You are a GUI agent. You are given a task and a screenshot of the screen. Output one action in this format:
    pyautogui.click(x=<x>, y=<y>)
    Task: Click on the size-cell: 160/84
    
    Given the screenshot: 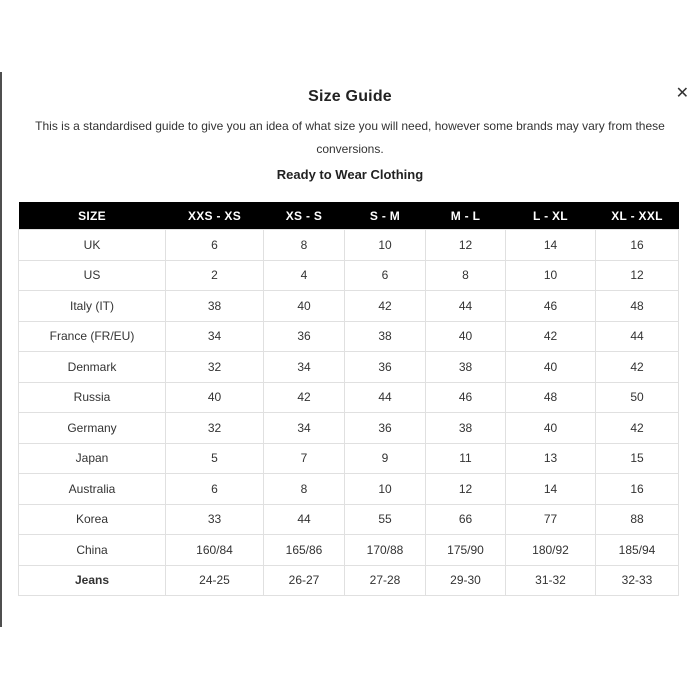 What is the action you would take?
    pyautogui.click(x=214, y=550)
    